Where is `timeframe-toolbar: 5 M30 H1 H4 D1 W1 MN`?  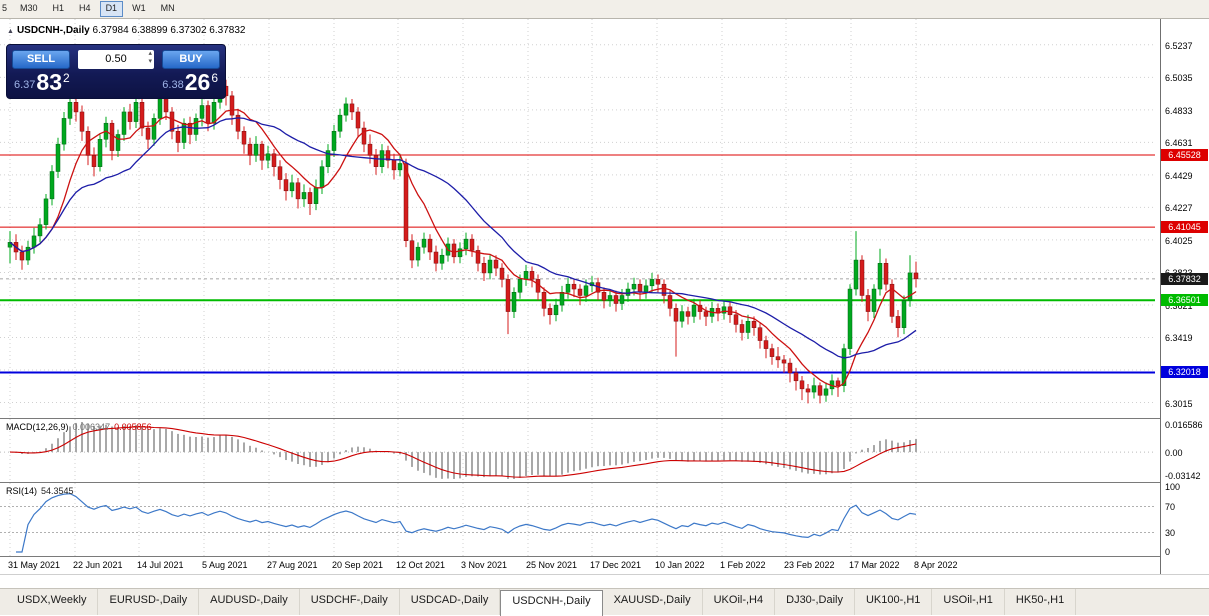
timeframe-toolbar: 5 M30 H1 H4 D1 W1 MN is located at coordinates (604, 9).